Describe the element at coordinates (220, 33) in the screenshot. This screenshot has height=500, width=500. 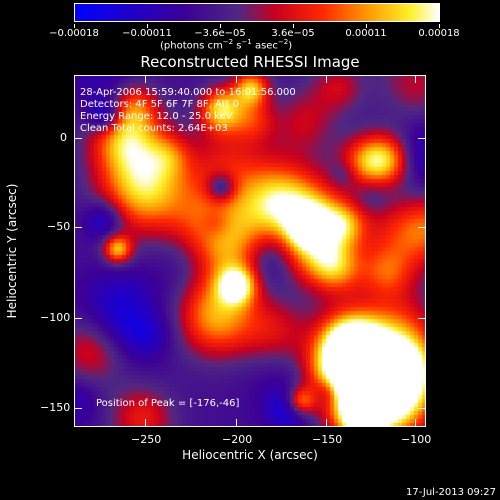
I see `colorbar-tick-label: −3.6e−05` at that location.